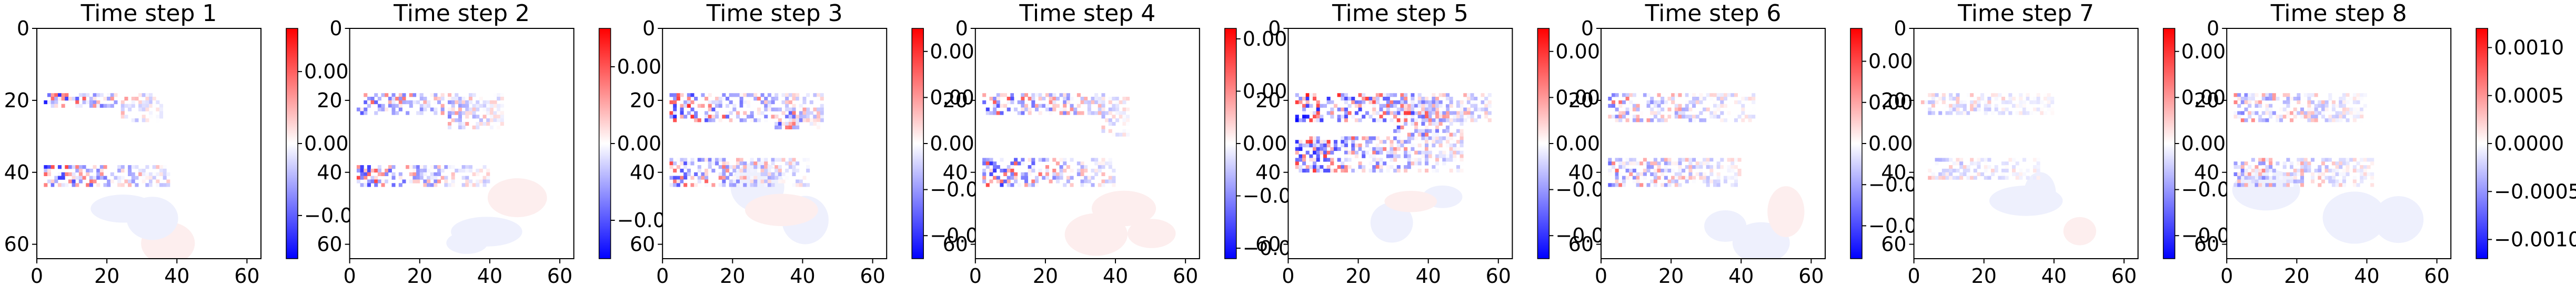 Image resolution: width=2576 pixels, height=296 pixels. What do you see at coordinates (1152, 233) in the screenshot?
I see `heatmap-blob` at bounding box center [1152, 233].